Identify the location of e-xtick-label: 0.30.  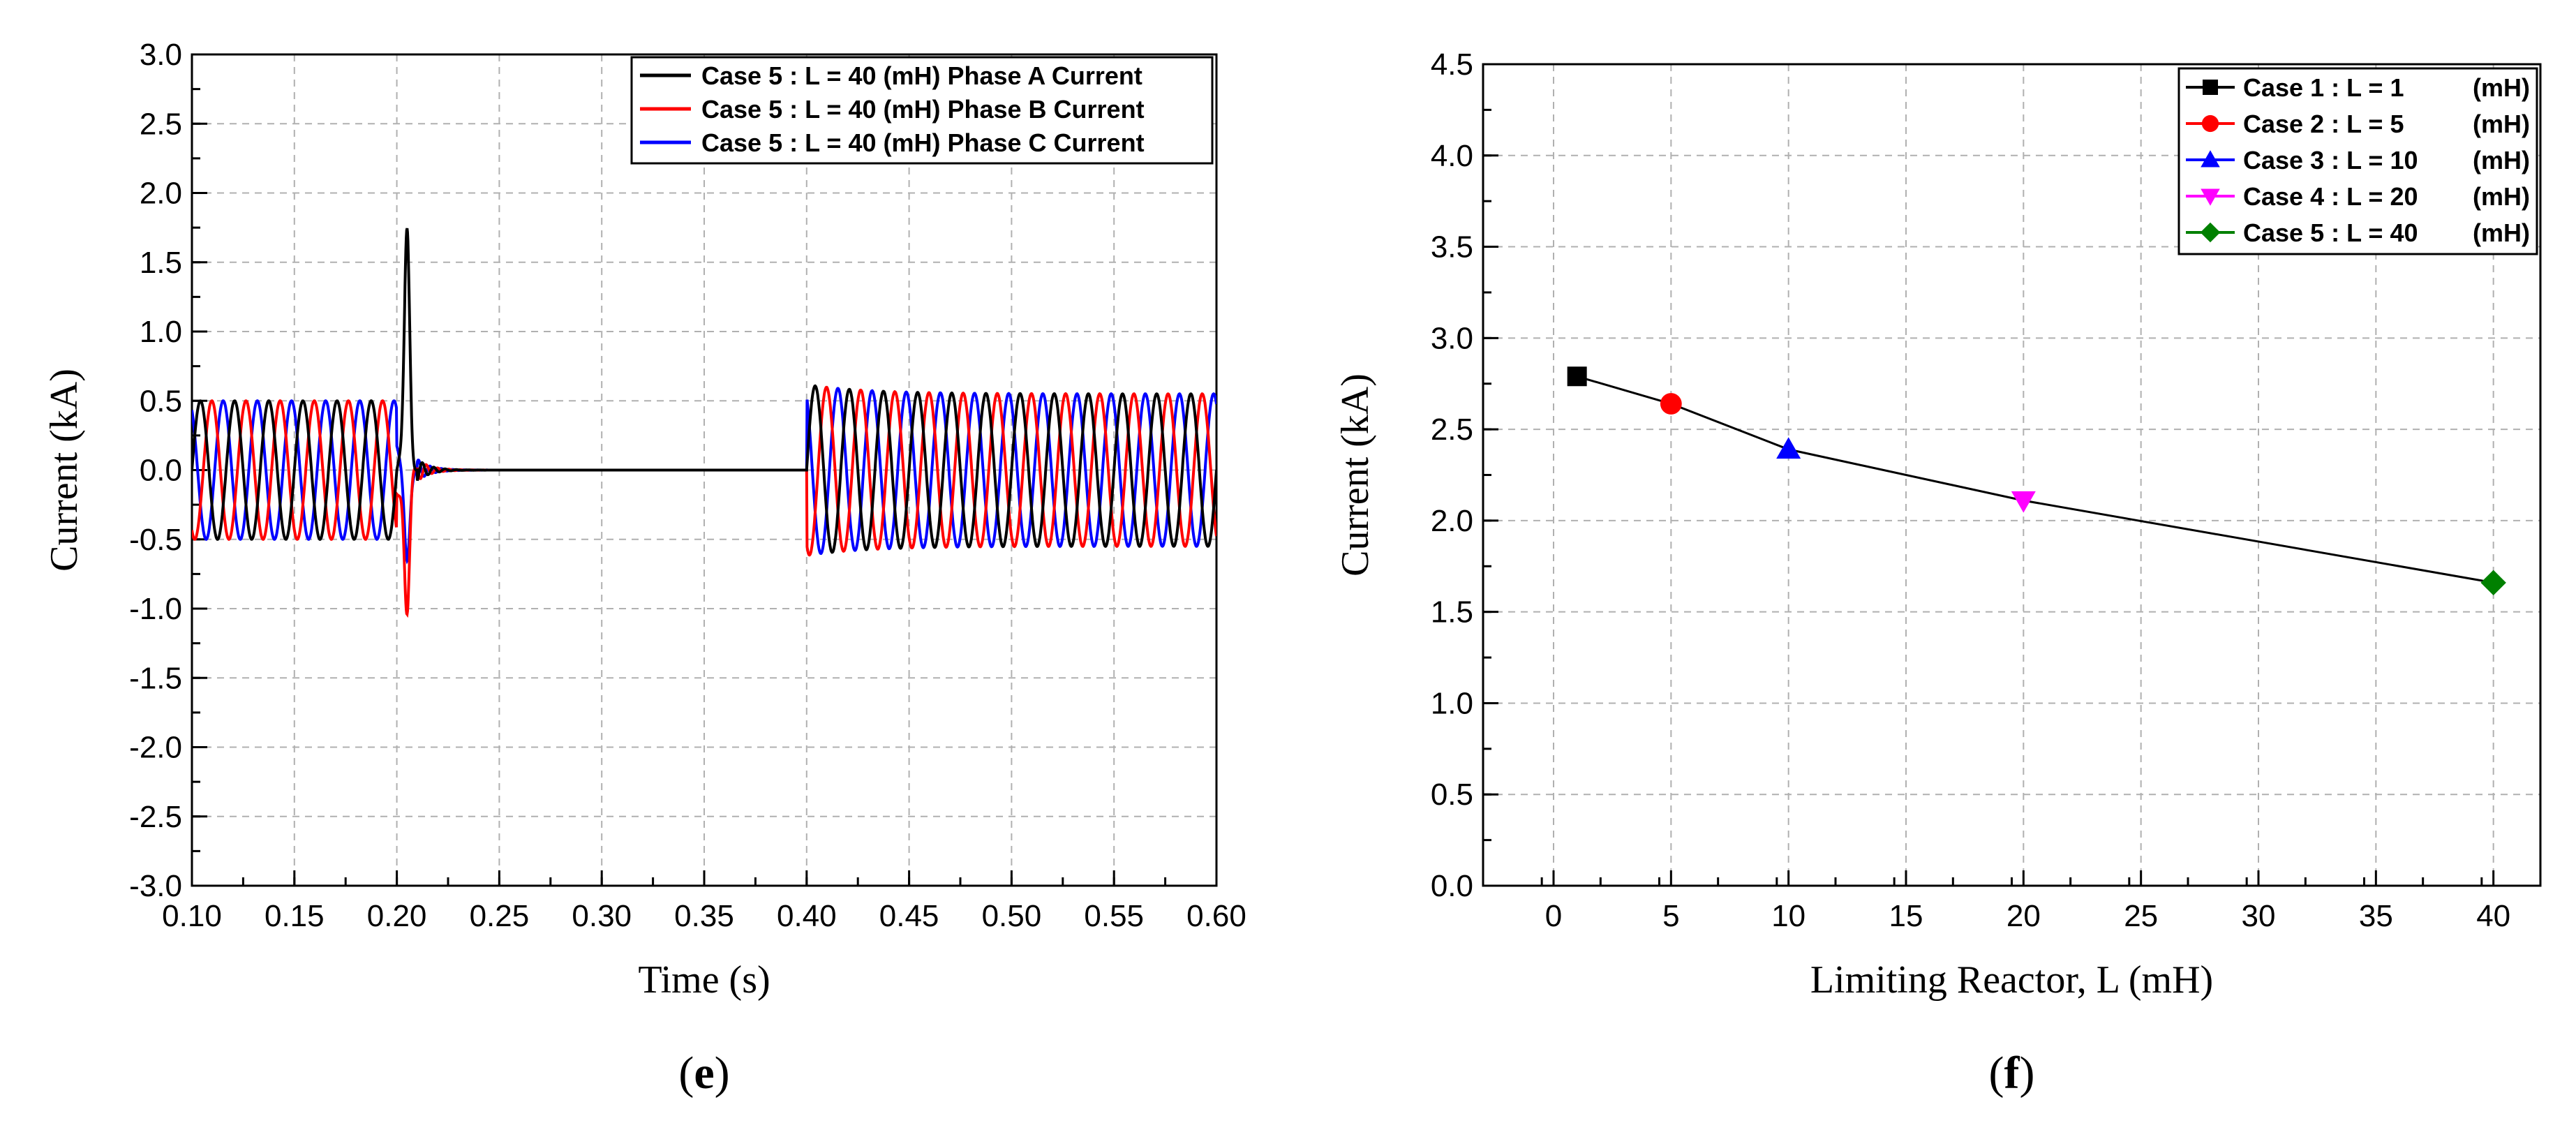
(602, 916).